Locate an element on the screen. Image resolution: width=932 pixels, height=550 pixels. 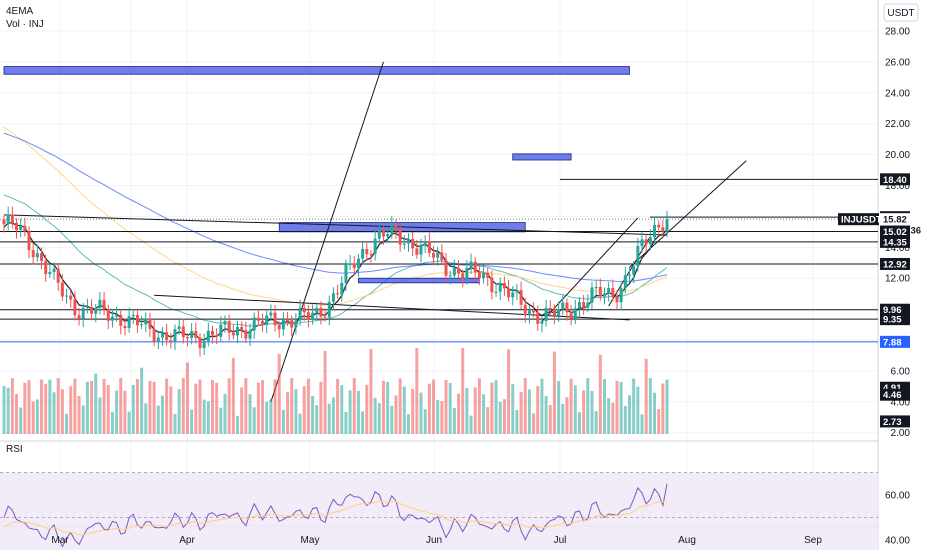
currency-button is located at coordinates (901, 12).